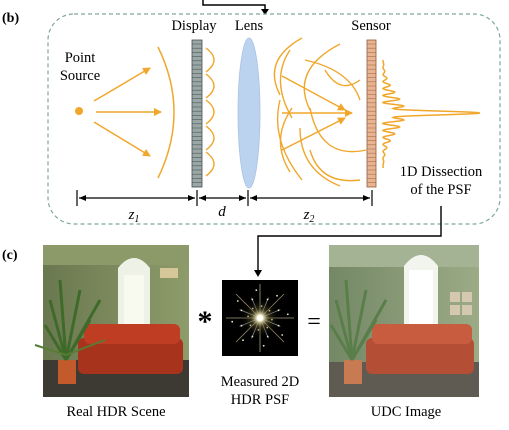 The image size is (509, 430). Describe the element at coordinates (10, 18) in the screenshot. I see `panel-b-tag: (b)` at that location.